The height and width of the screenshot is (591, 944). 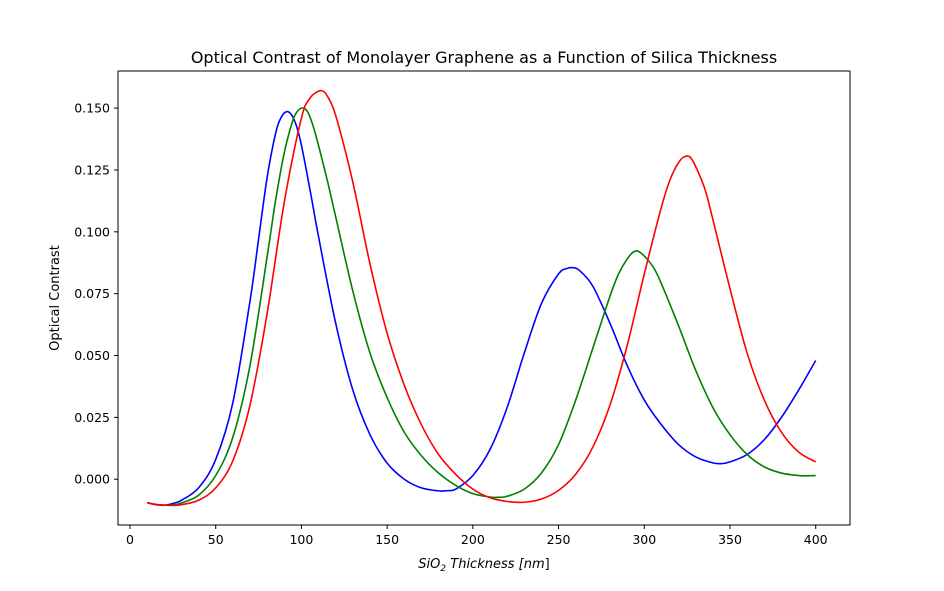 I want to click on x-tick-label: 50, so click(x=216, y=539).